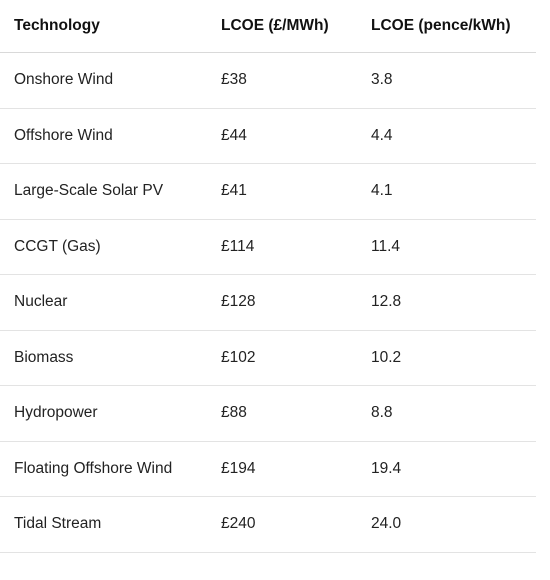 The image size is (550, 580). What do you see at coordinates (110, 358) in the screenshot?
I see `cell-technology: Biomass` at bounding box center [110, 358].